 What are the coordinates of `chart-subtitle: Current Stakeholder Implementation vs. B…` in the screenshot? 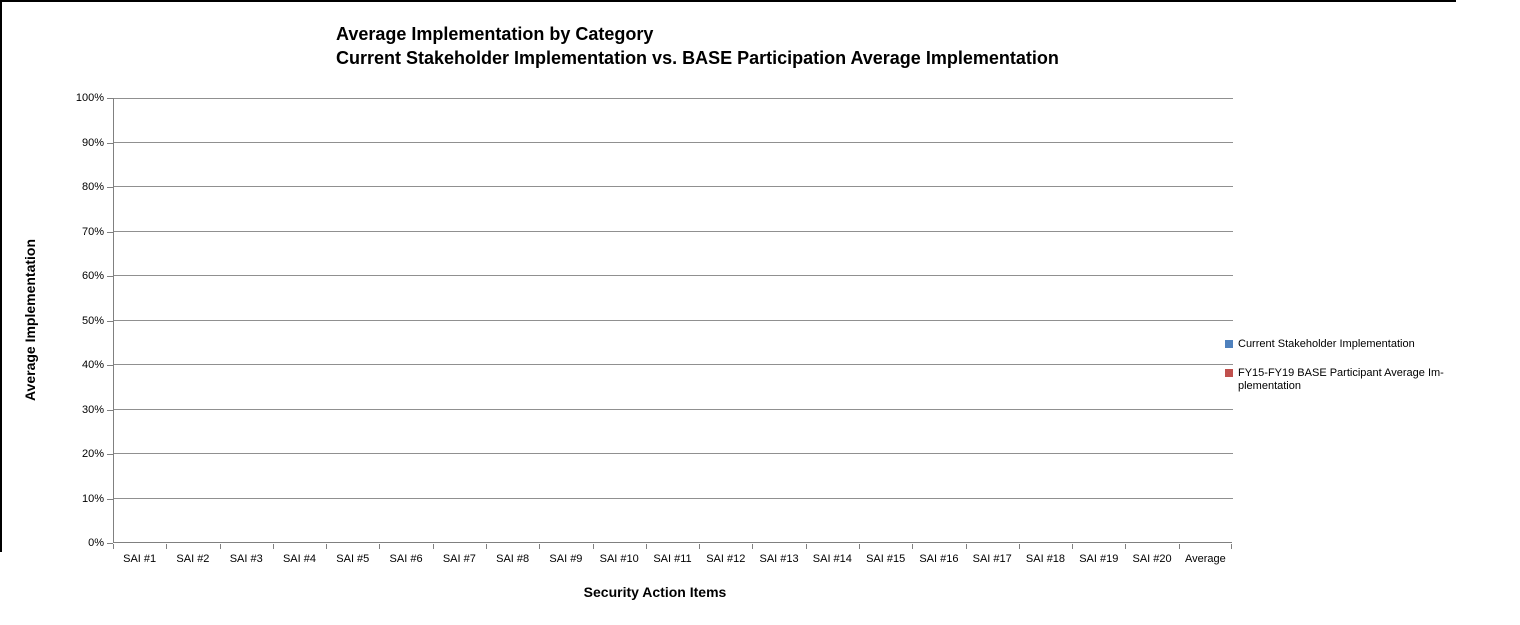 It's located at (697, 58).